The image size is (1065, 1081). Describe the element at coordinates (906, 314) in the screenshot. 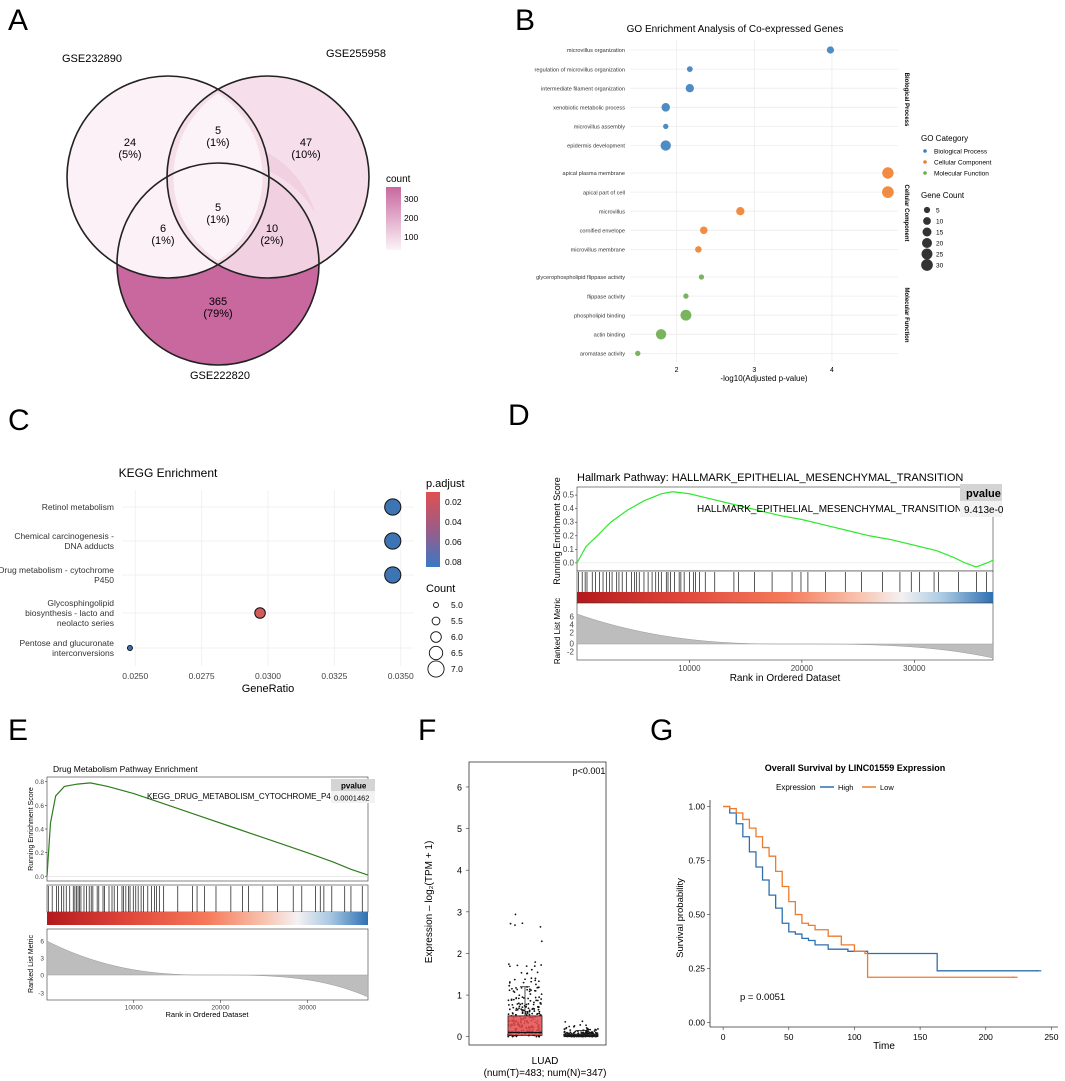

I see `go-facet-label: Molecular Function` at that location.